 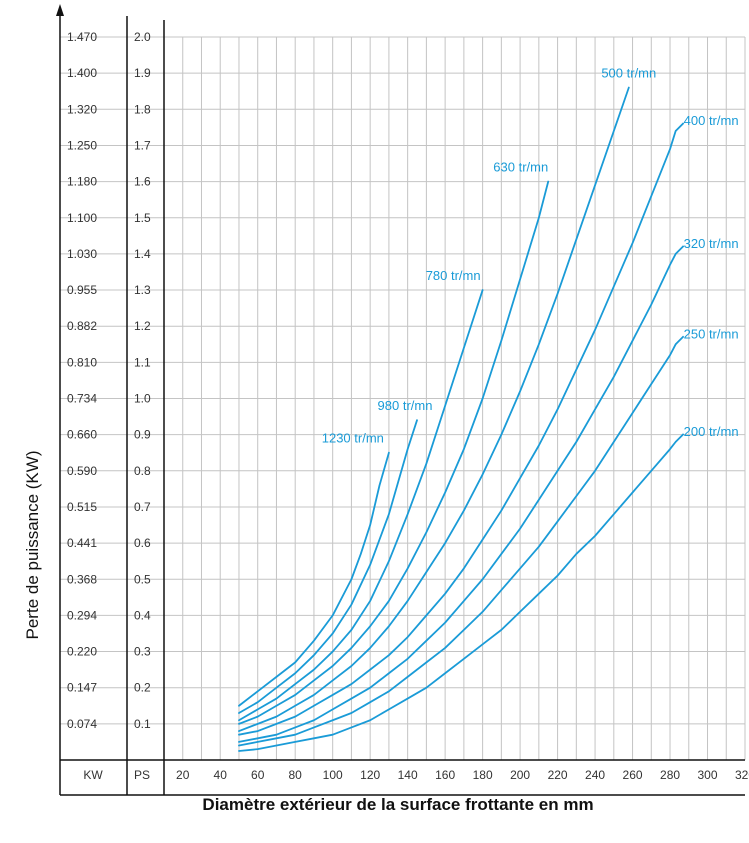 What do you see at coordinates (82, 507) in the screenshot?
I see `kw-tick-label: 0.515` at bounding box center [82, 507].